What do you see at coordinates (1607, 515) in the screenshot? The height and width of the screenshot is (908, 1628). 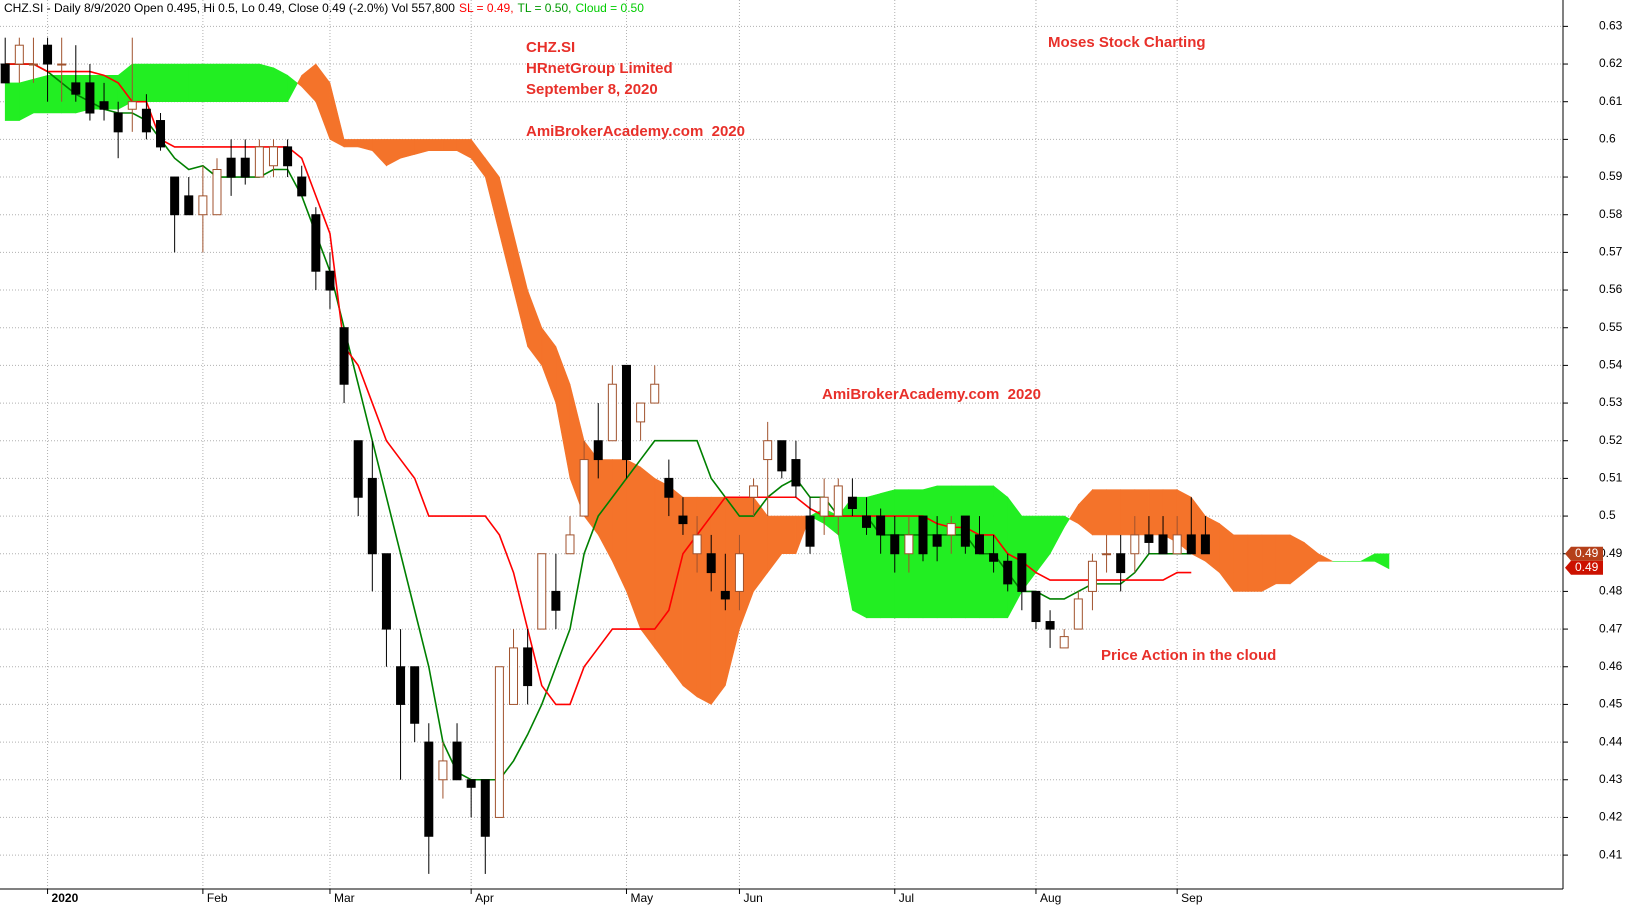 I see `y-tick-label: 0.5` at bounding box center [1607, 515].